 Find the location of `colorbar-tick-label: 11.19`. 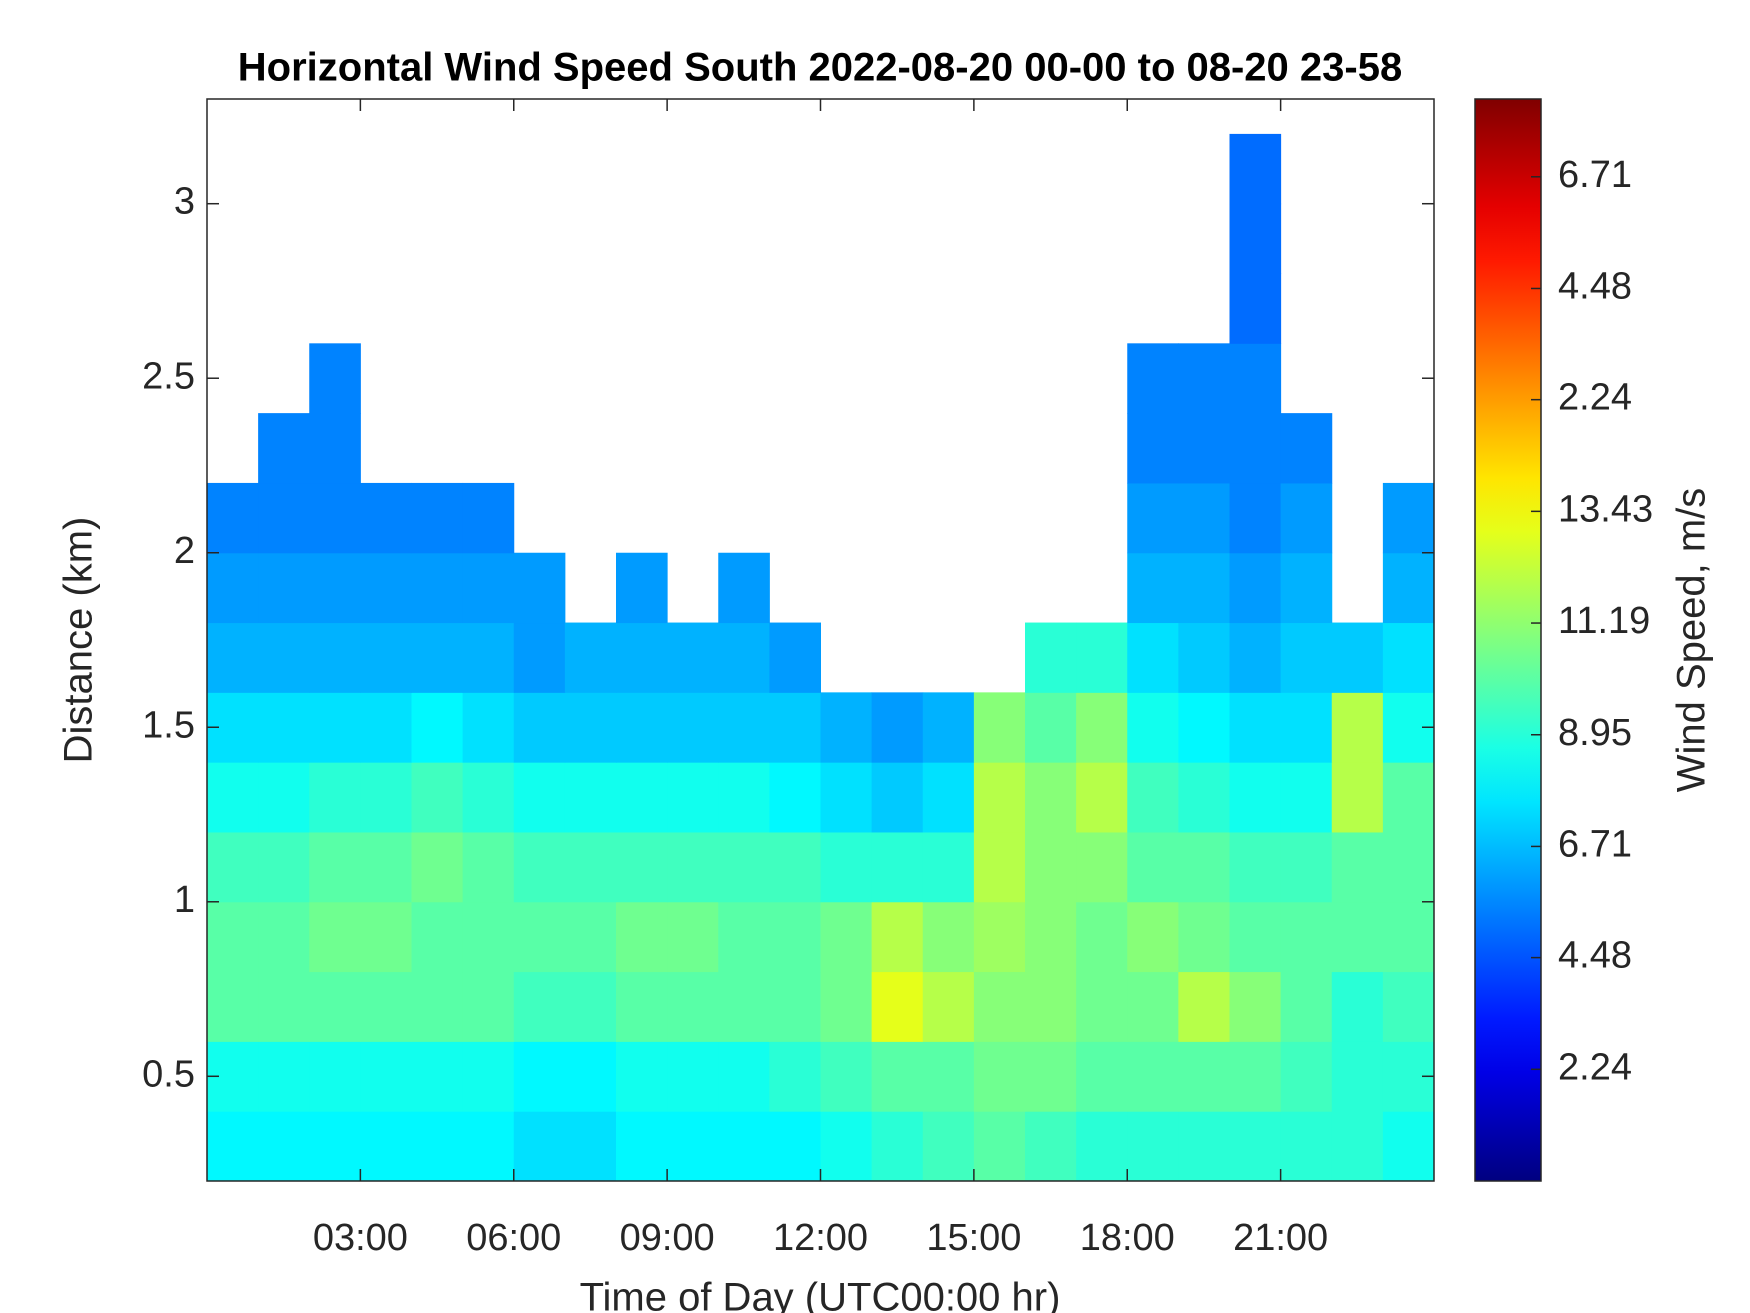

colorbar-tick-label: 11.19 is located at coordinates (1604, 621).